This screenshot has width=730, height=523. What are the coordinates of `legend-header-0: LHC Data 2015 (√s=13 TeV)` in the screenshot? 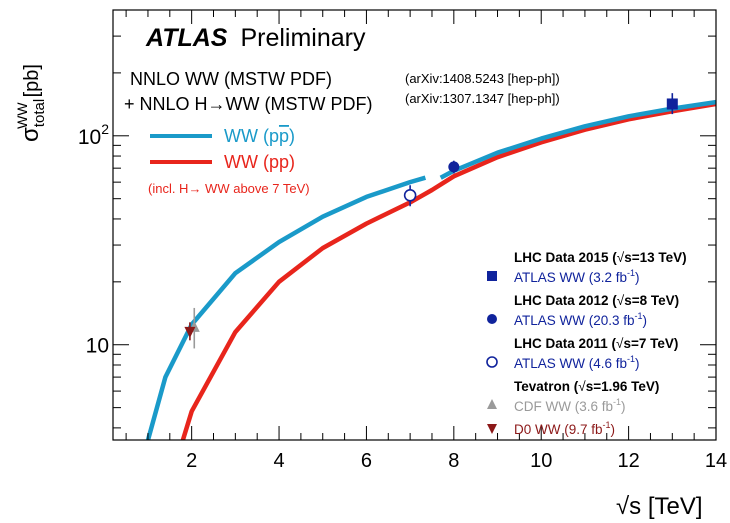 It's located at (600, 257).